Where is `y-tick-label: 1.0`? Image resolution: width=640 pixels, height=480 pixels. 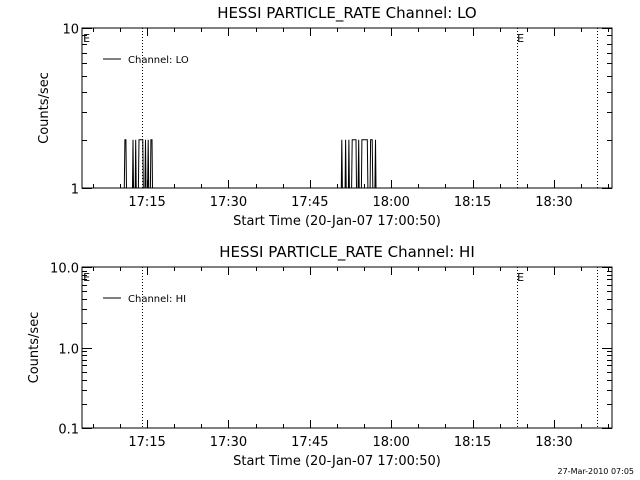
y-tick-label: 1.0 is located at coordinates (68, 350).